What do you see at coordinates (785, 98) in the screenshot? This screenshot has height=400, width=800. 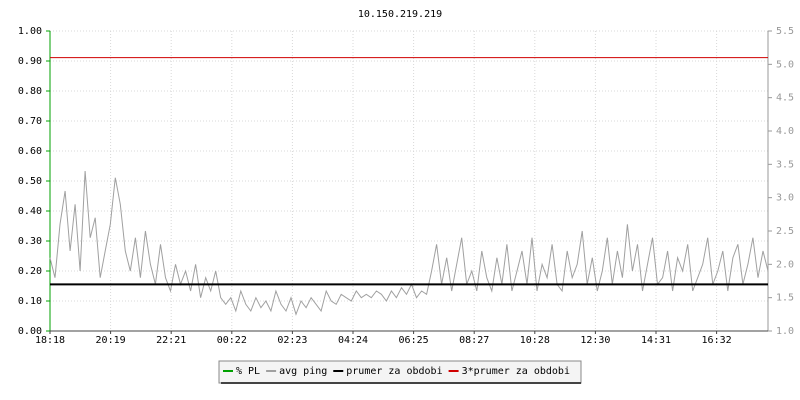 I see `y2-tick-label: 4.5` at bounding box center [785, 98].